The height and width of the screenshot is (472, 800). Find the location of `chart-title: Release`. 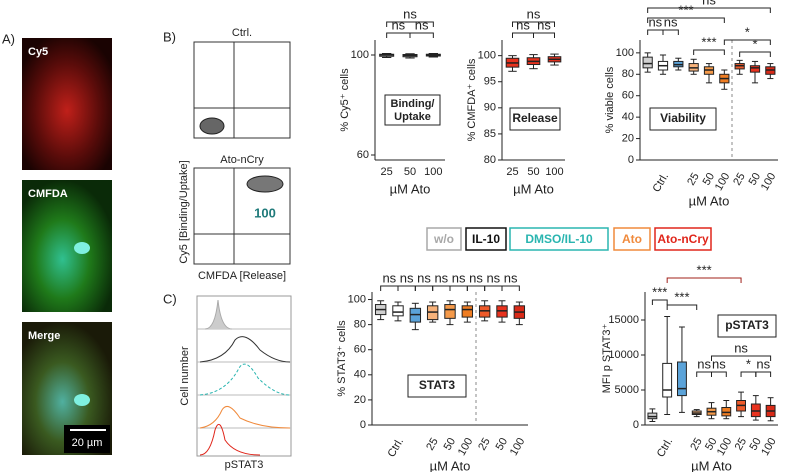

chart-title: Release is located at coordinates (535, 118).